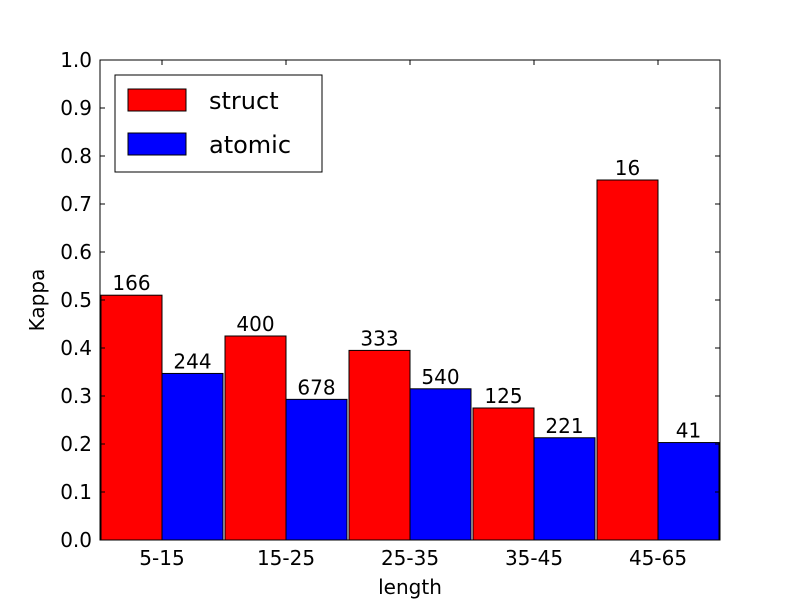 The height and width of the screenshot is (600, 800). I want to click on y-tick-label: 0.0, so click(76, 540).